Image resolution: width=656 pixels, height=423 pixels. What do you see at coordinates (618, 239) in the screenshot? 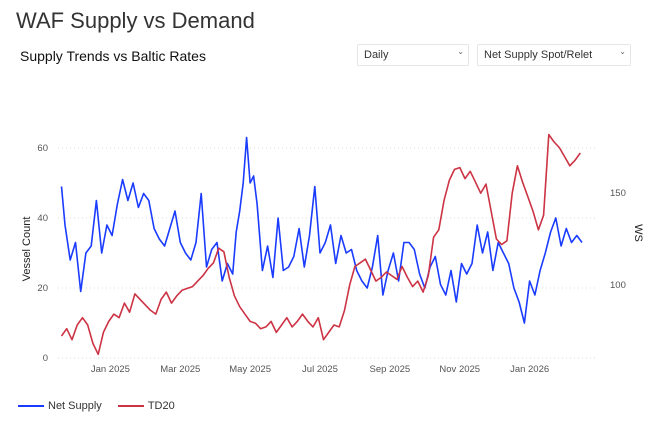
I see `y-right-axis: 100 150` at bounding box center [618, 239].